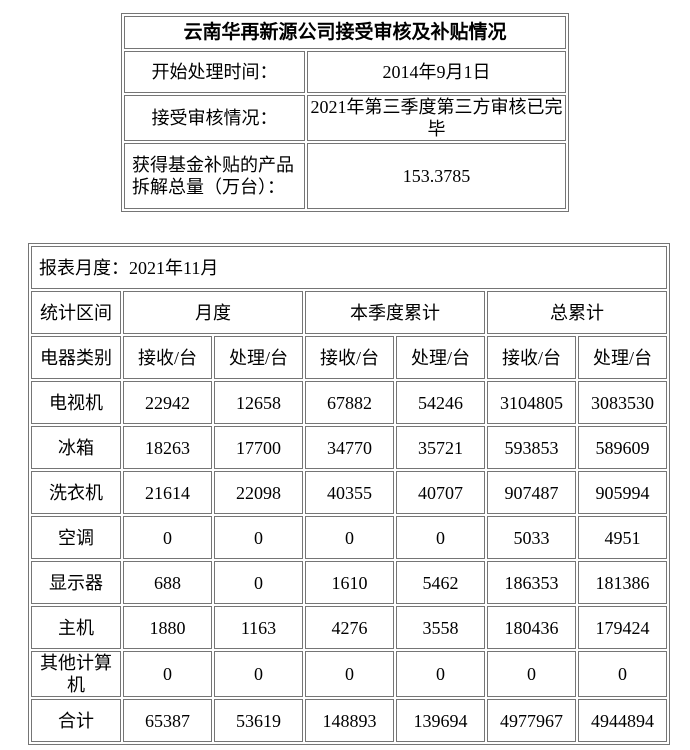 Image resolution: width=690 pixels, height=750 pixels. I want to click on data-cell: 54246, so click(440, 402).